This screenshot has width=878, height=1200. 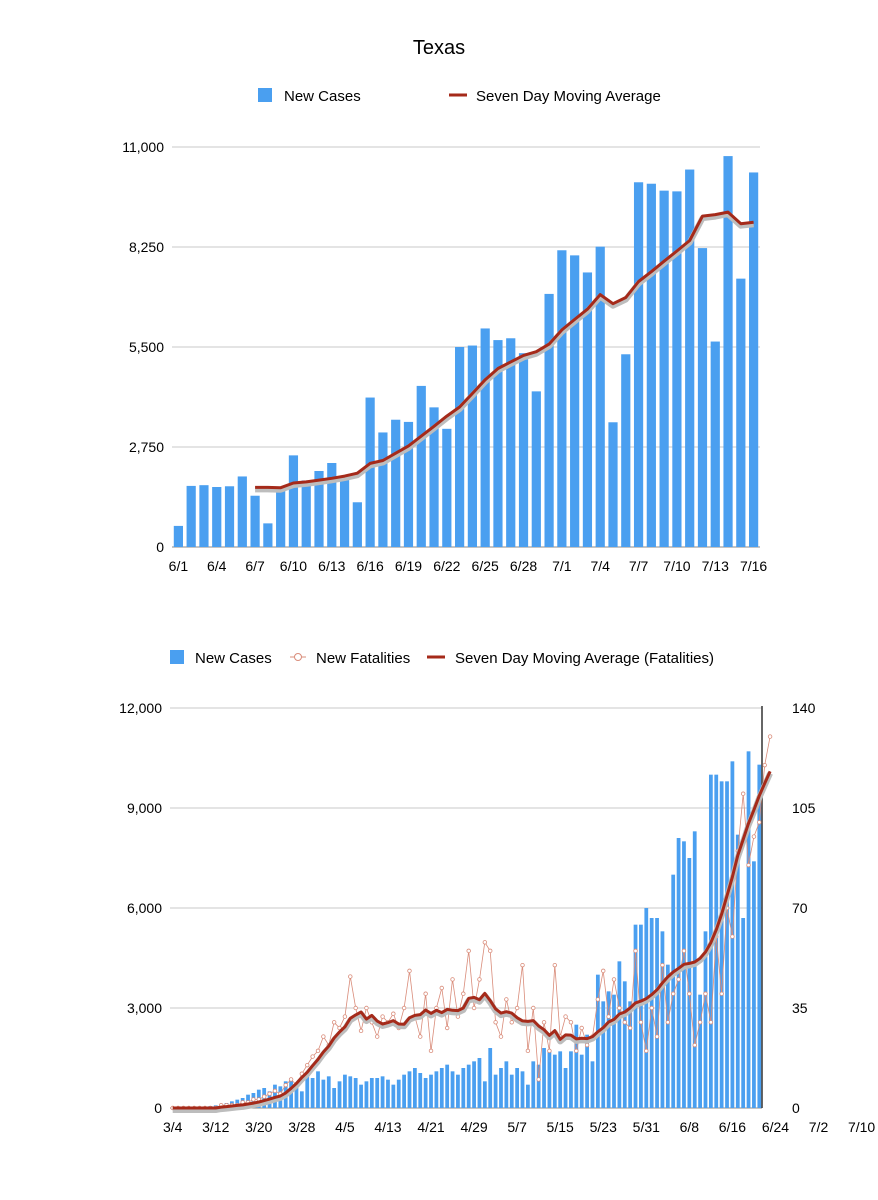 What do you see at coordinates (301, 1127) in the screenshot?
I see `x-tick-label: 3/28` at bounding box center [301, 1127].